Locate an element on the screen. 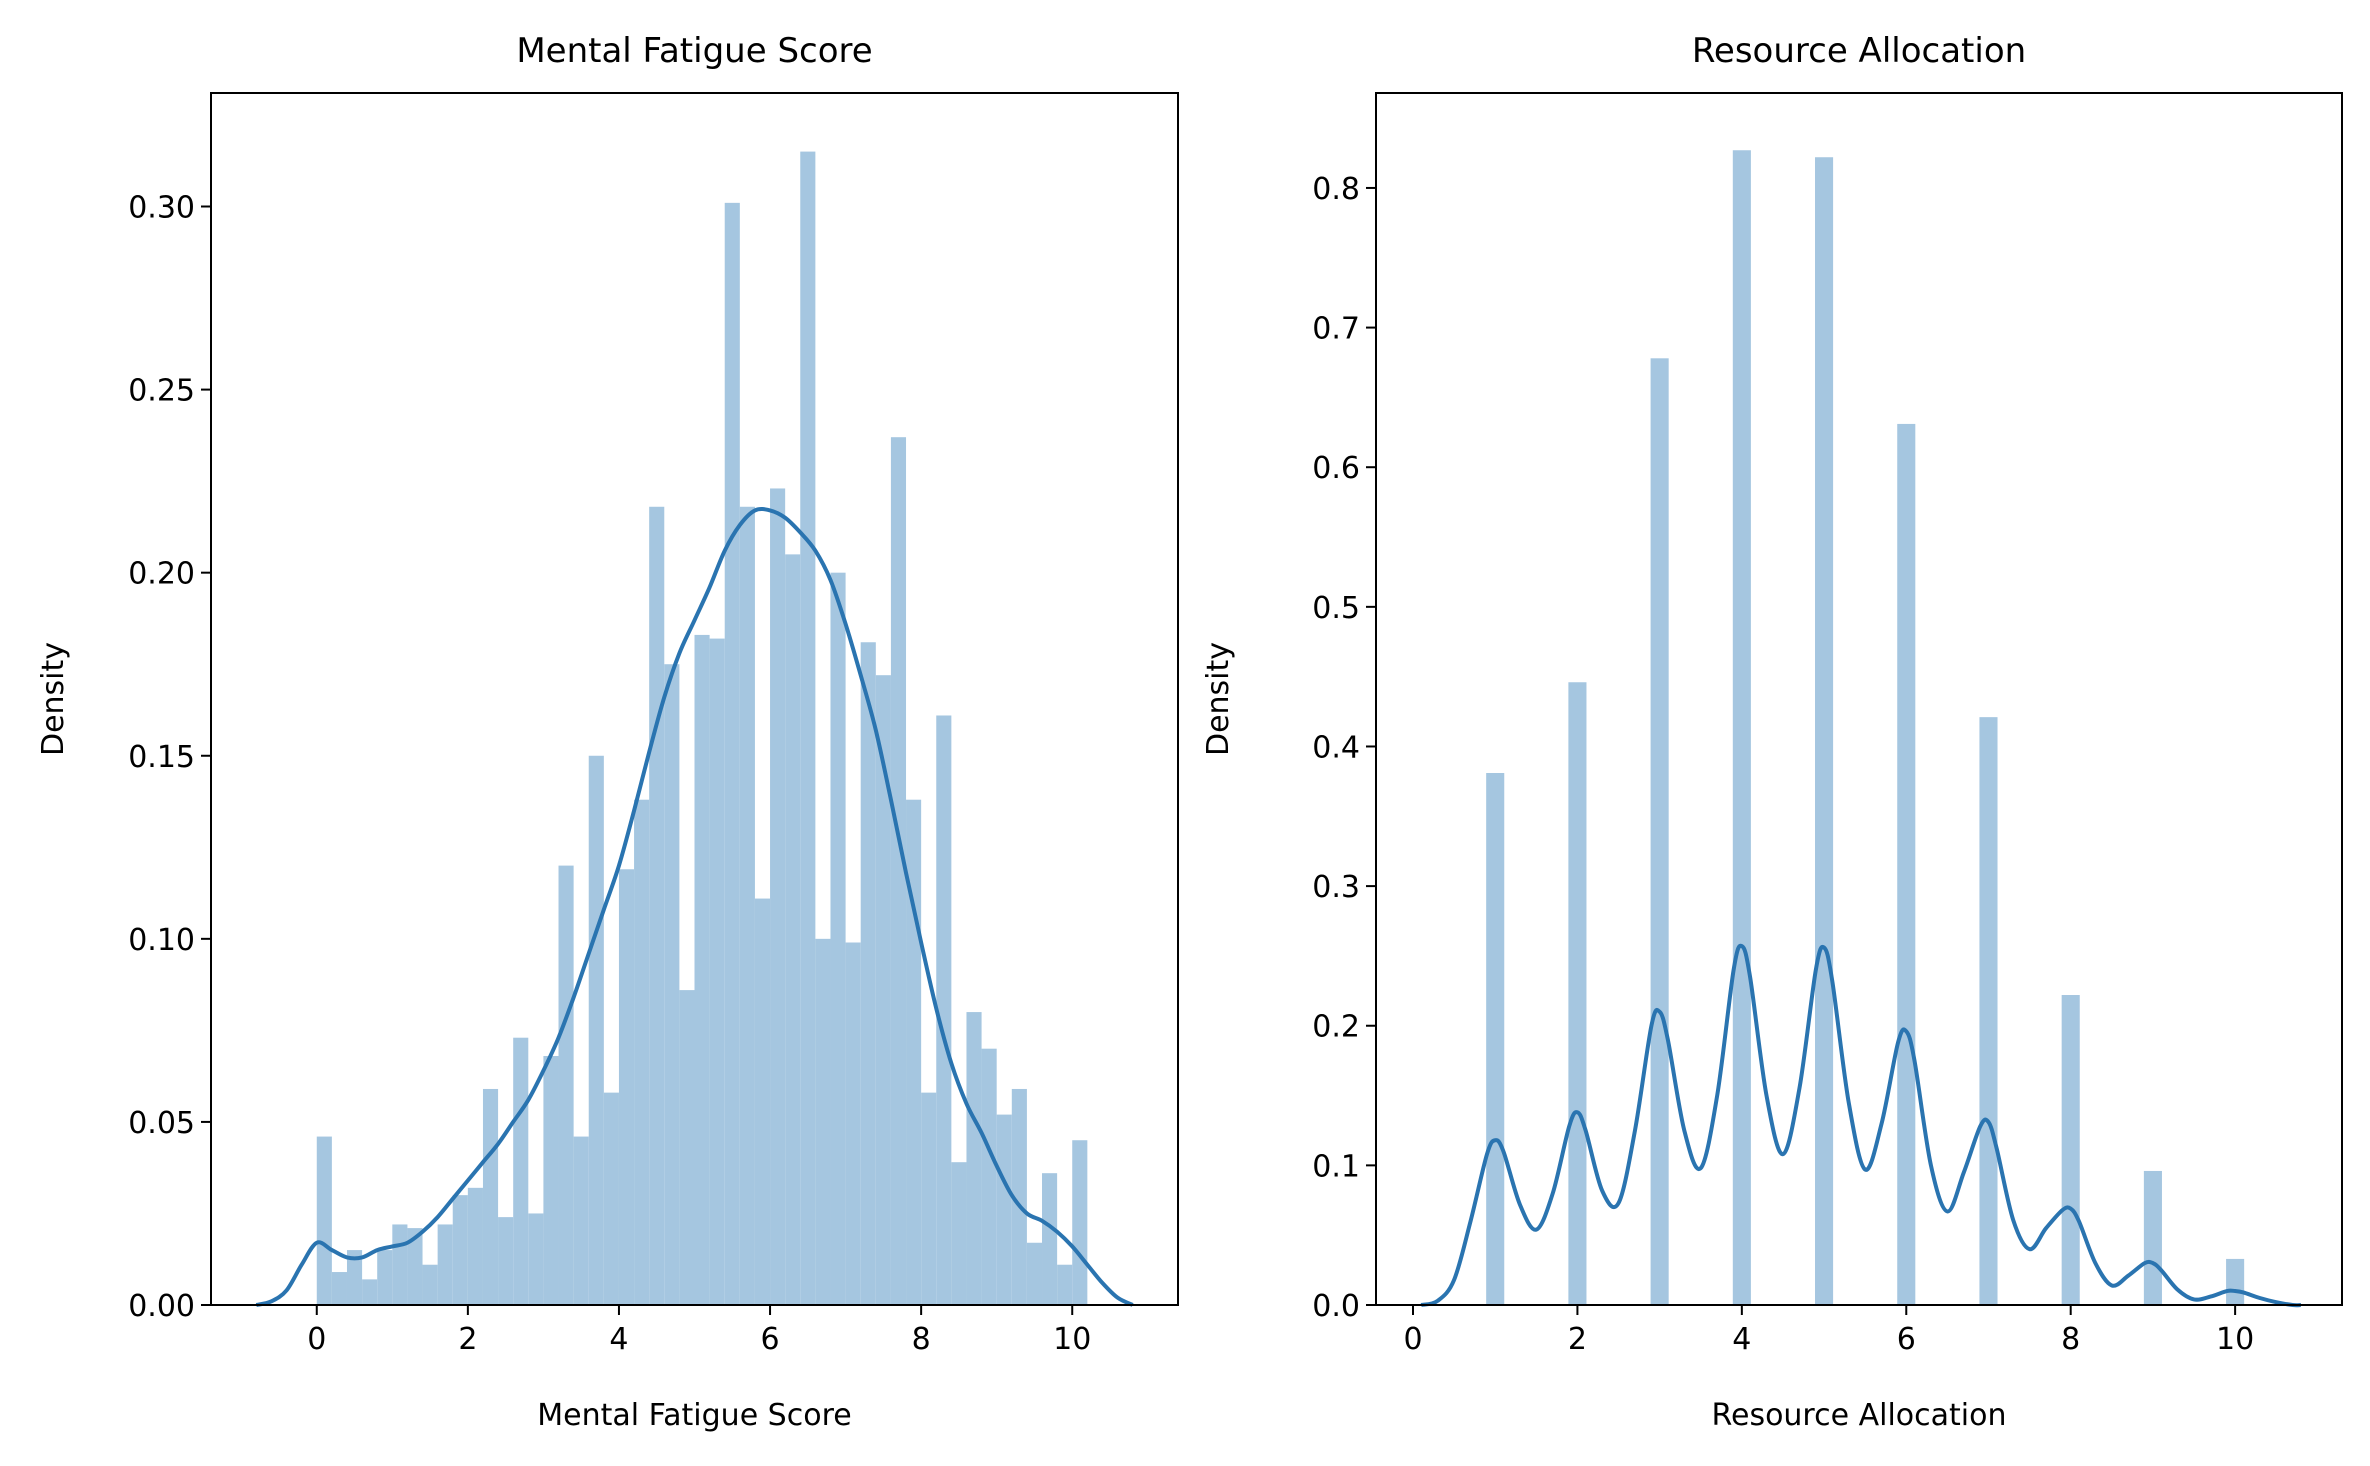 The image size is (2370, 1466). x-axis-label: Resource Allocation is located at coordinates (1858, 1415).